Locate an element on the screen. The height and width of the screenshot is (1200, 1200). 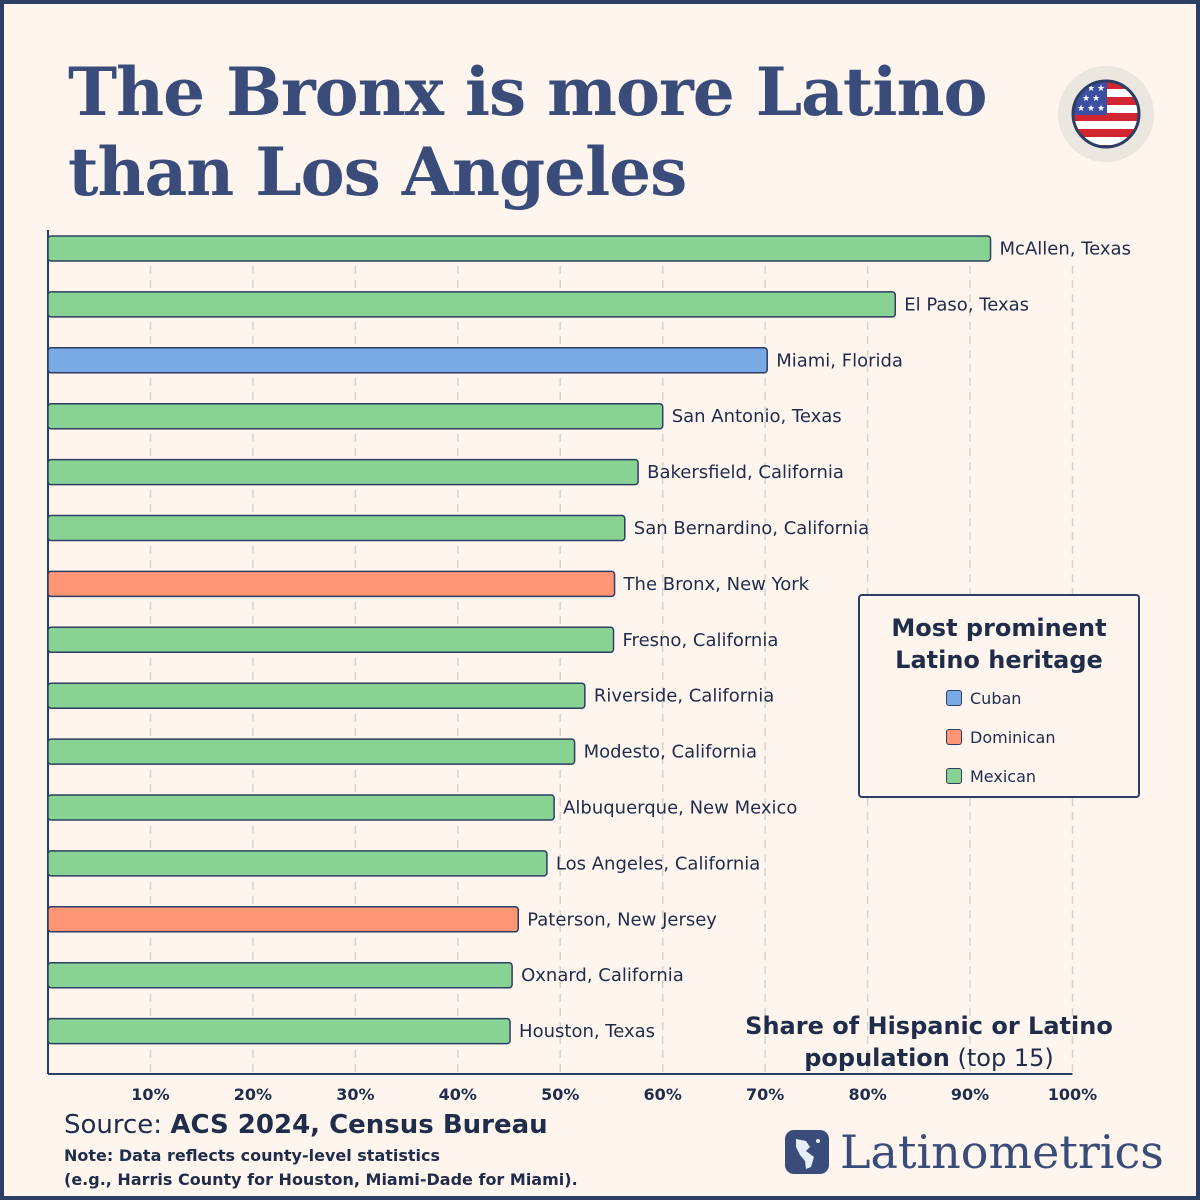
legend-swatch-cuban is located at coordinates (954, 698).